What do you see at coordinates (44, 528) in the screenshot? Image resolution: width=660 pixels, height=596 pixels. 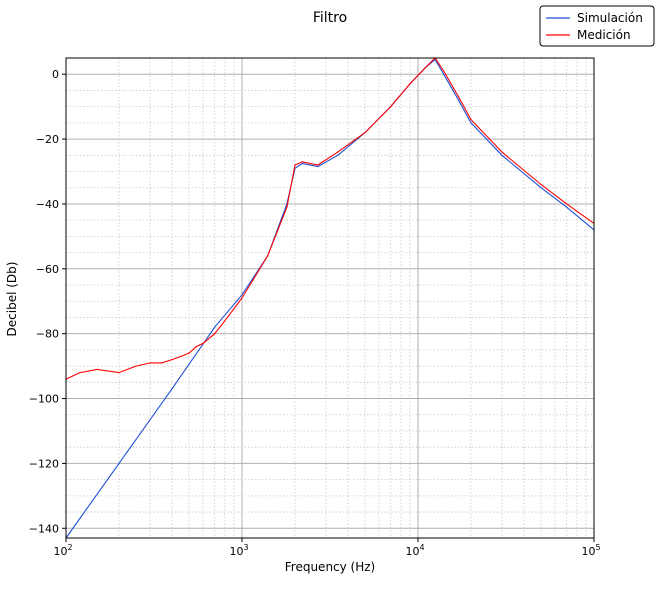 I see `y-tick-label: −140` at bounding box center [44, 528].